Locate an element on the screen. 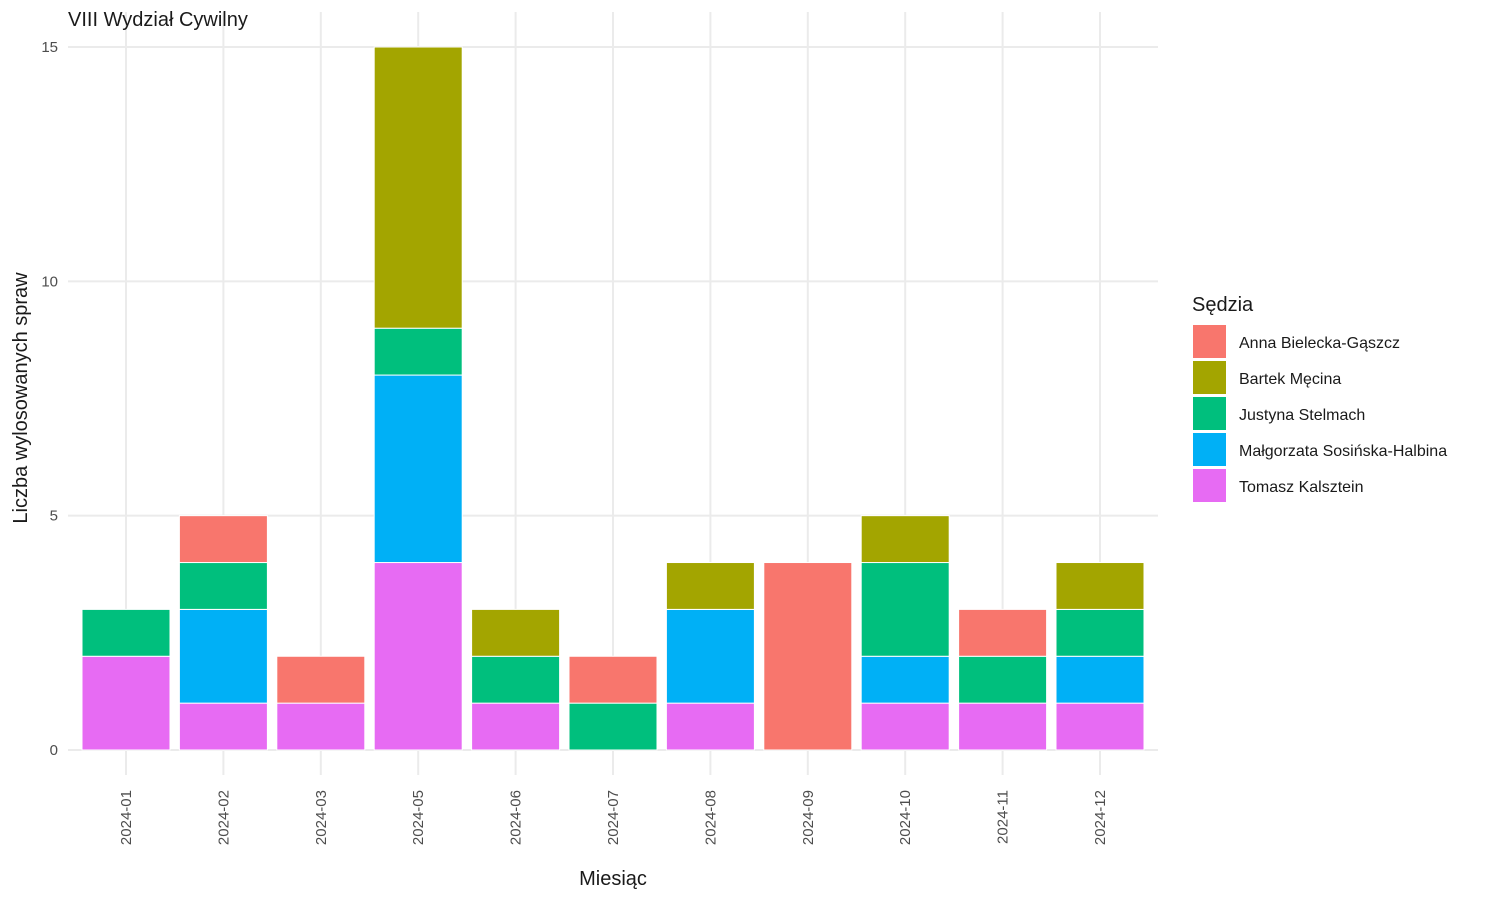 The width and height of the screenshot is (1500, 900). x-tick-label: 2024-09 is located at coordinates (808, 817).